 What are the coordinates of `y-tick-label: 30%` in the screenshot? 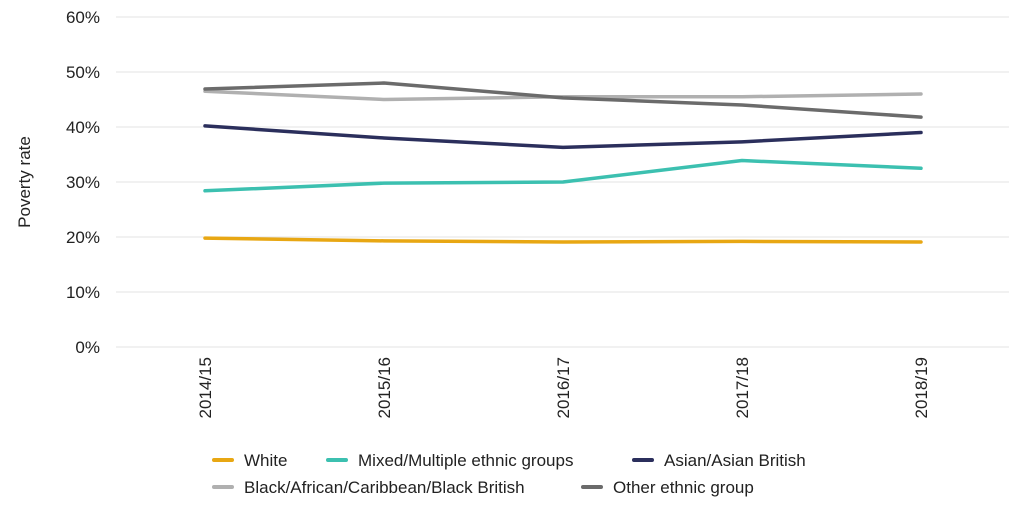 It's located at (83, 182).